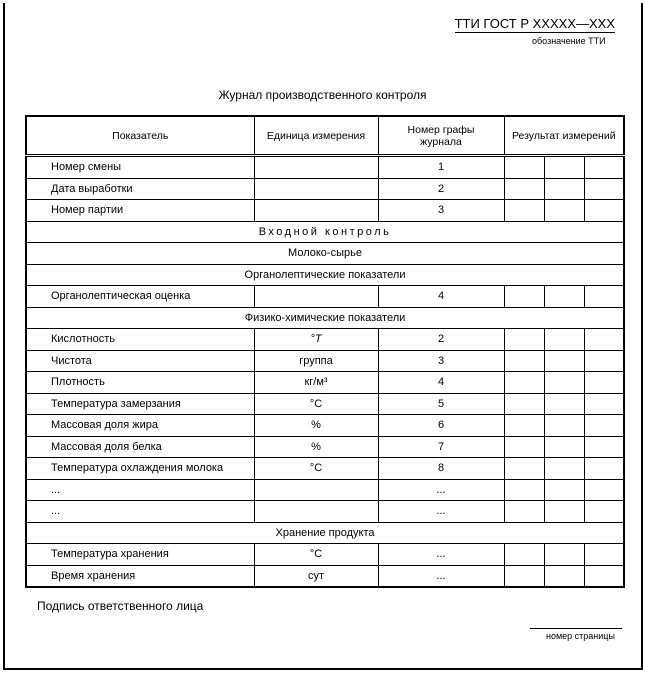  What do you see at coordinates (325, 231) in the screenshot?
I see `section-row: Входной контроль` at bounding box center [325, 231].